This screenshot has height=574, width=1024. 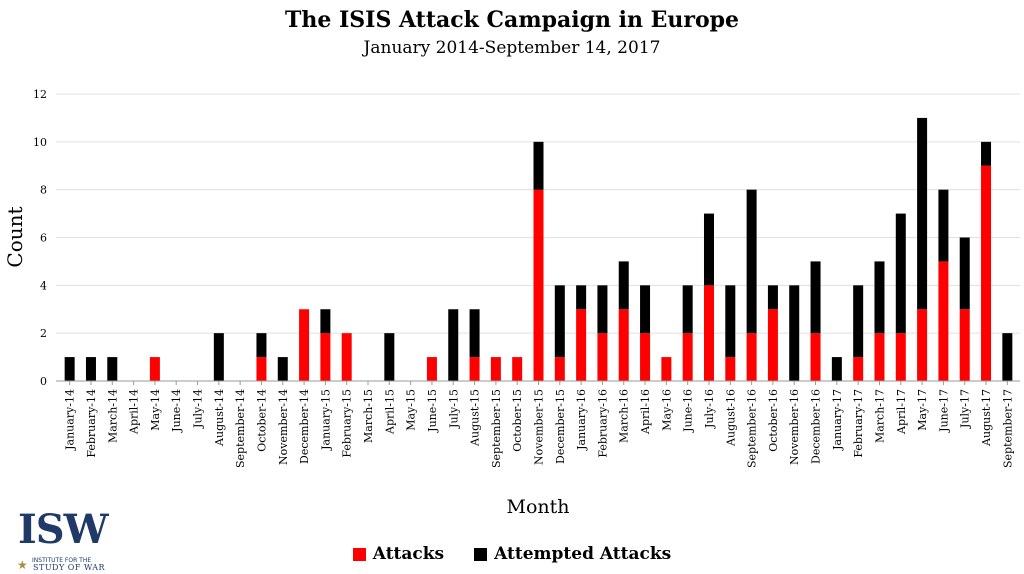 What do you see at coordinates (794, 427) in the screenshot?
I see `x-tick-label: November-16` at bounding box center [794, 427].